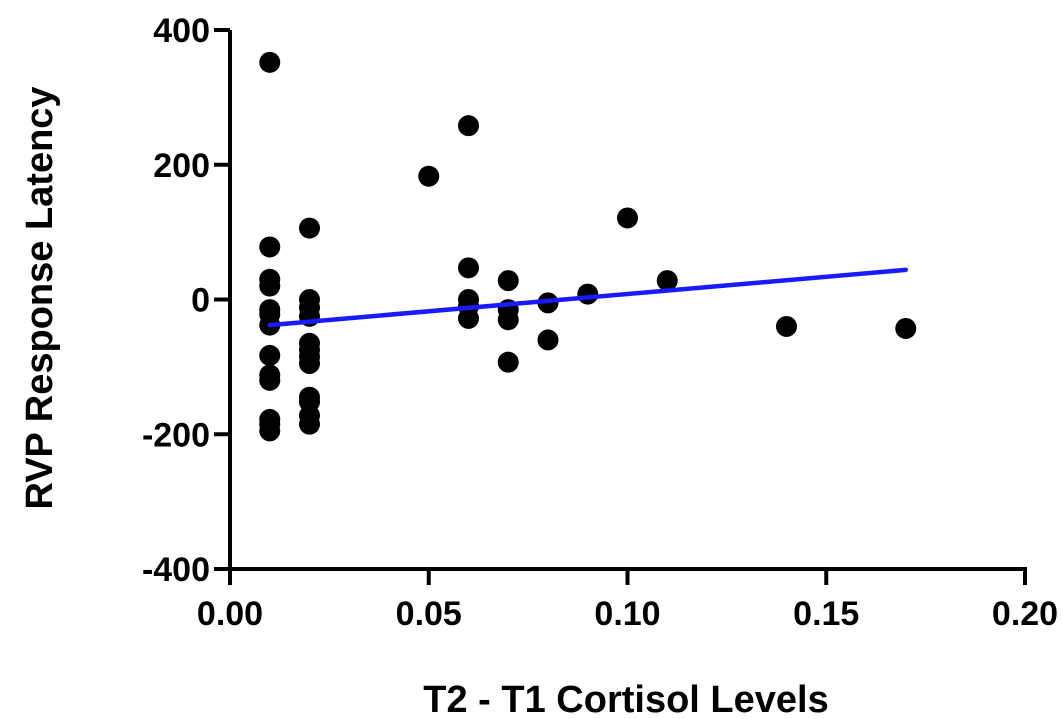 This screenshot has height=719, width=1063. Describe the element at coordinates (625, 699) in the screenshot. I see `x-axis-title: T2 - T1 Cortisol Levels` at that location.